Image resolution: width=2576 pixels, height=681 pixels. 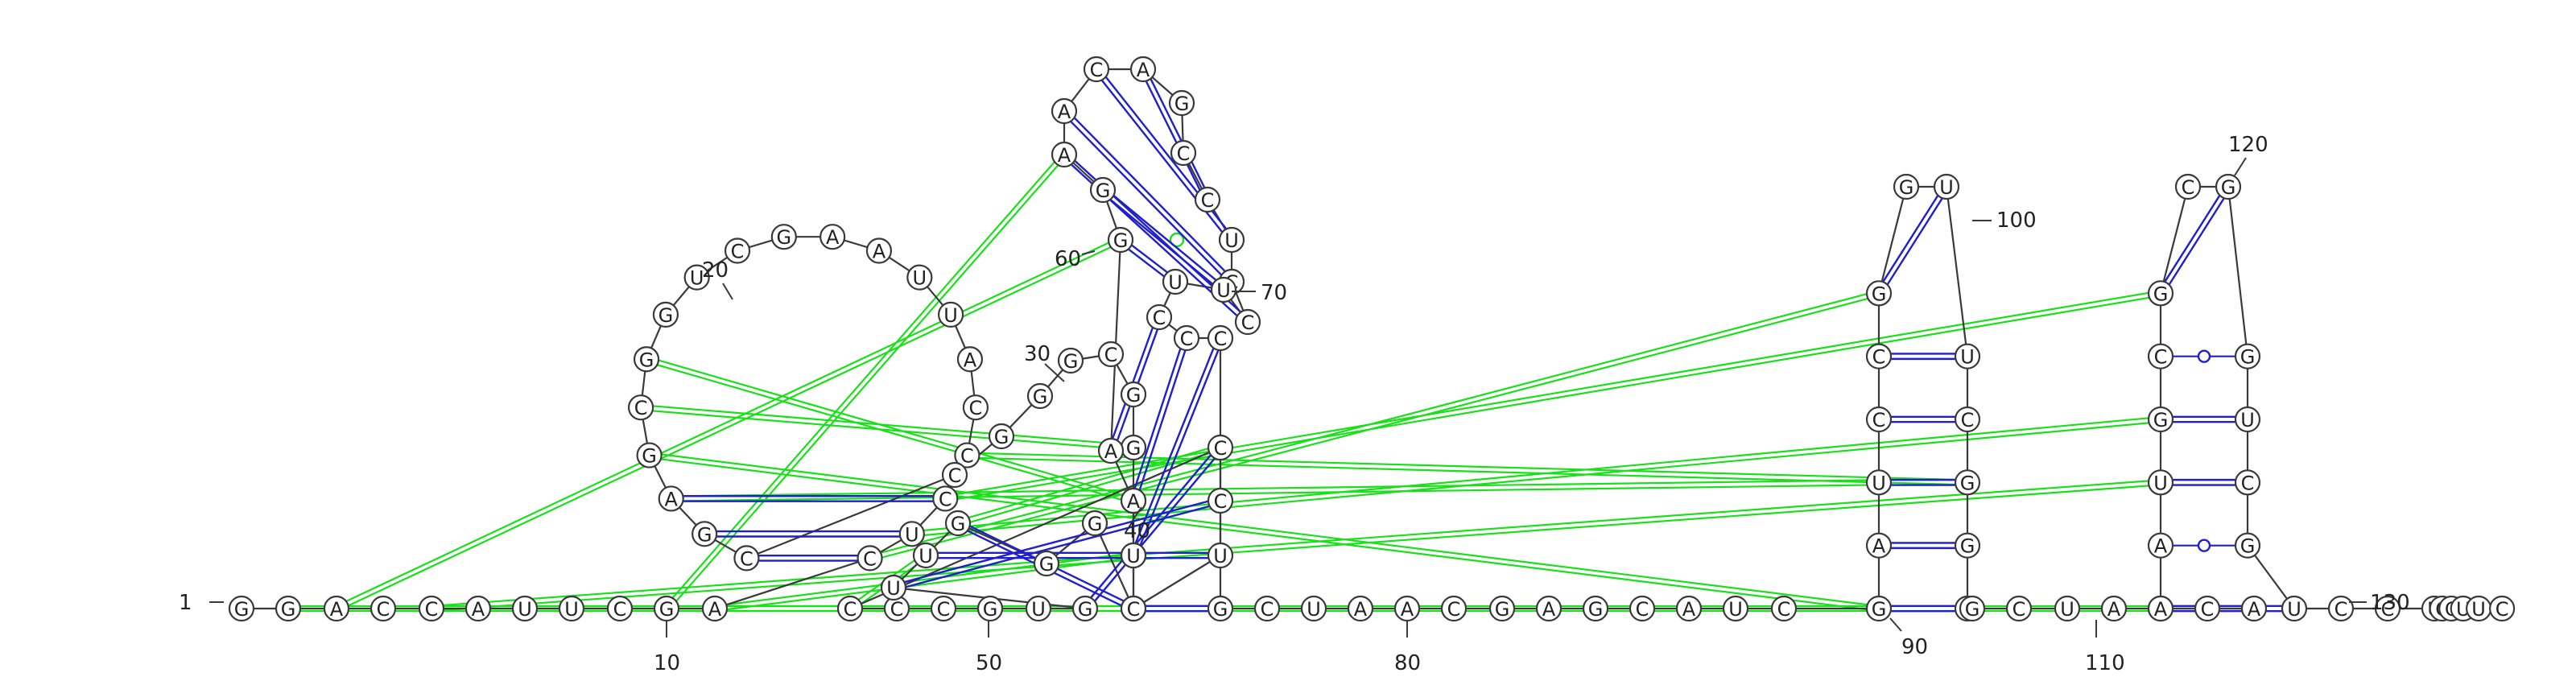 What do you see at coordinates (1274, 293) in the screenshot?
I see `label-70: 70` at bounding box center [1274, 293].